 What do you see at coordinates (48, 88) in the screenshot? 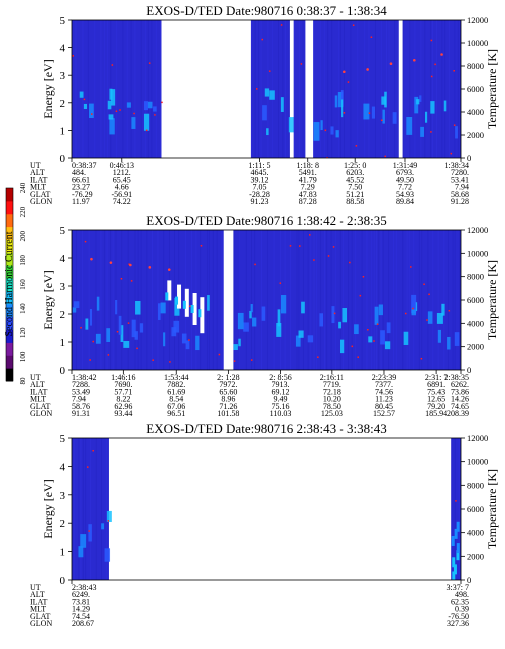
I see `y-axis-label: Energy [eV]` at bounding box center [48, 88].